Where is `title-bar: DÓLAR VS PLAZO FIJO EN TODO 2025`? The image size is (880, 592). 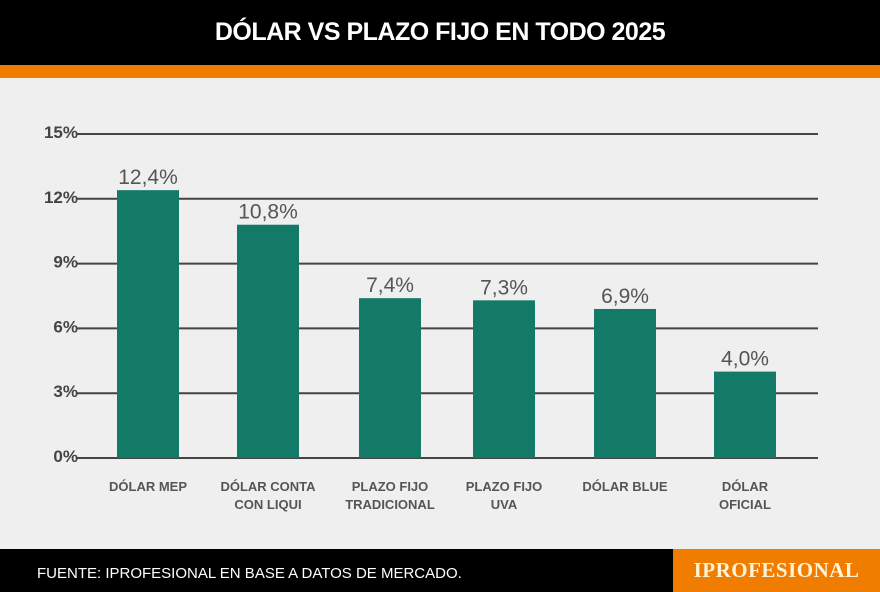
title-bar: DÓLAR VS PLAZO FIJO EN TODO 2025 is located at coordinates (440, 32).